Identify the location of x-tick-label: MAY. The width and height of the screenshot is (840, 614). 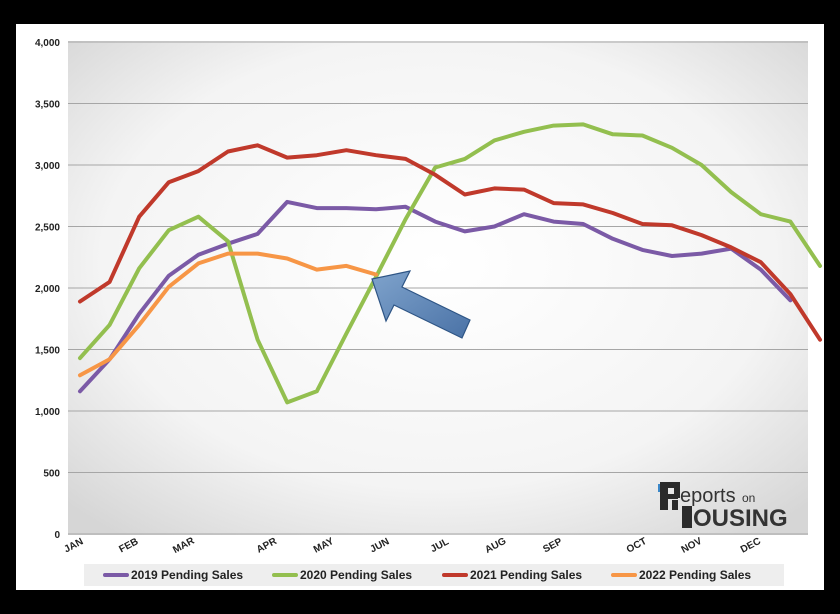
(324, 546).